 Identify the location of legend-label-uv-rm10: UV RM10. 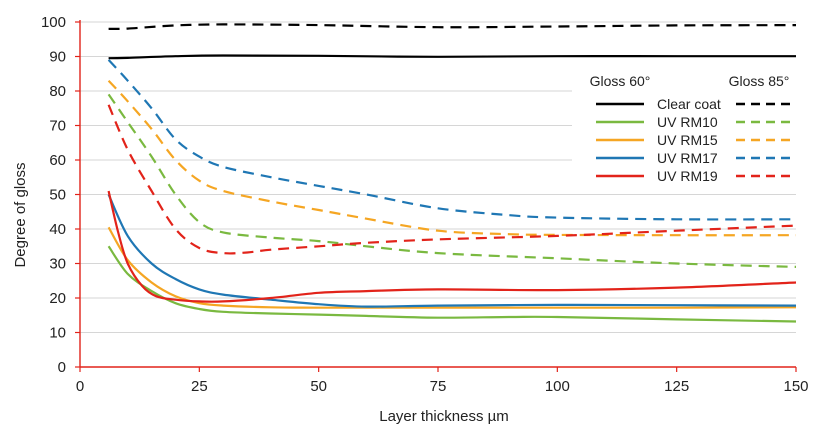
(687, 122).